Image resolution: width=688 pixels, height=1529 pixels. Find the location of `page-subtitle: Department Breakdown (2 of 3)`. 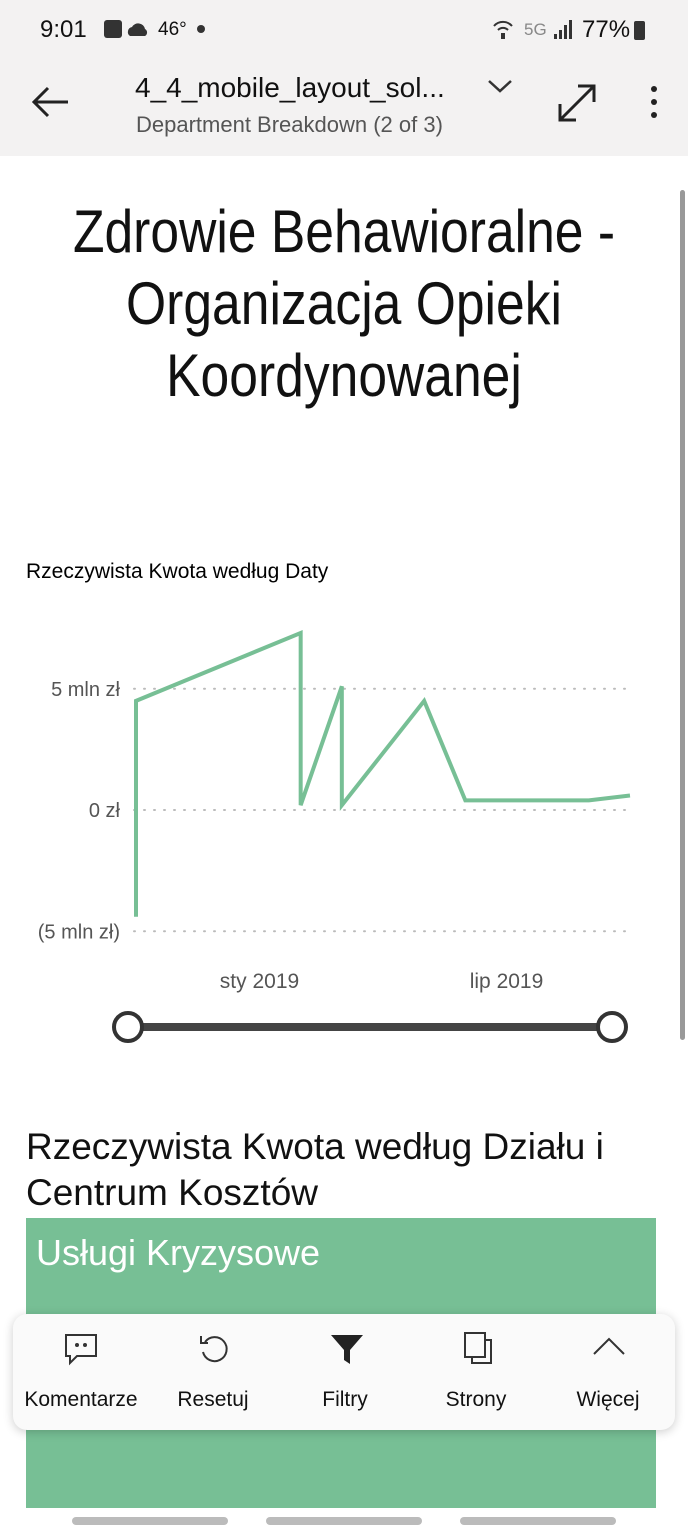

page-subtitle: Department Breakdown (2 of 3) is located at coordinates (289, 124).